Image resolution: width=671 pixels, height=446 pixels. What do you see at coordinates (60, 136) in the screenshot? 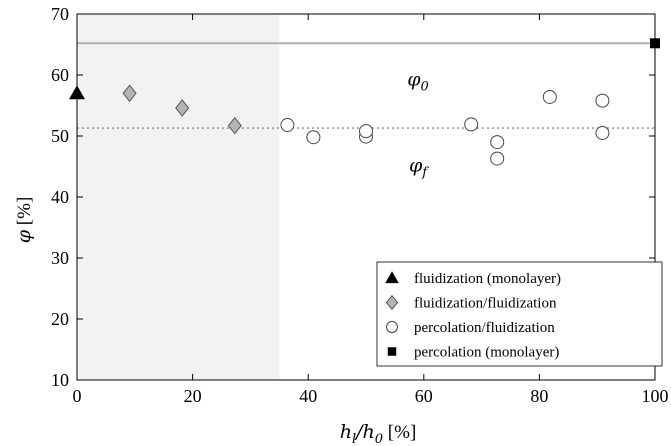
I see `y-tick-label: 50` at bounding box center [60, 136].